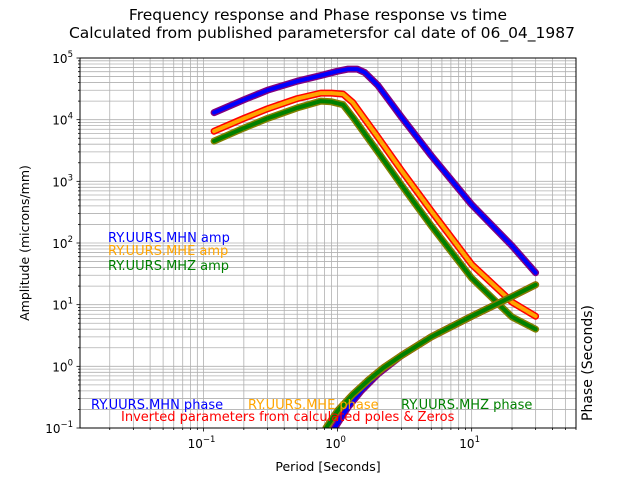  Describe the element at coordinates (62, 243) in the screenshot. I see `y-tick-label: 10²` at that location.